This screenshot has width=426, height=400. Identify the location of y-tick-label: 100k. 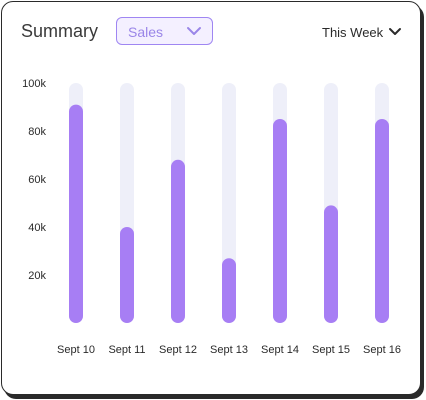
(34, 84).